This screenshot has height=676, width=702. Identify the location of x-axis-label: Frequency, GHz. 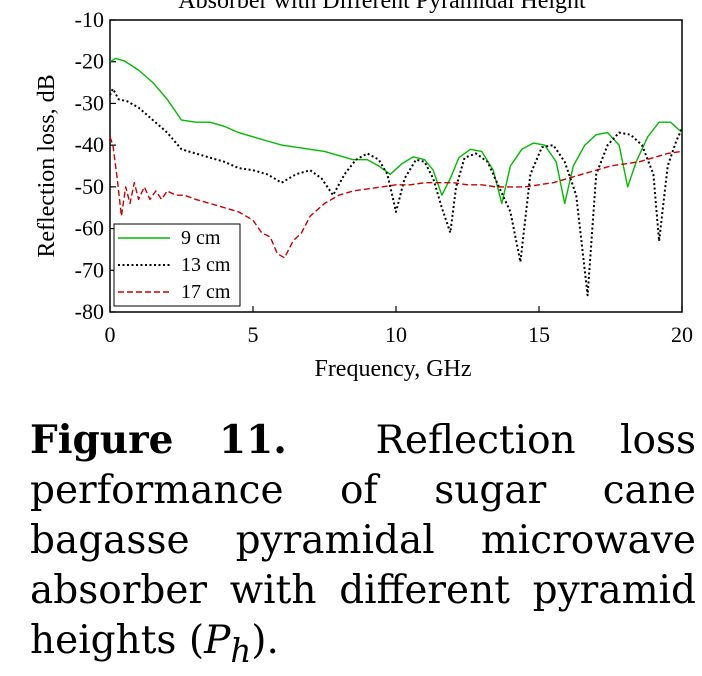
(392, 369).